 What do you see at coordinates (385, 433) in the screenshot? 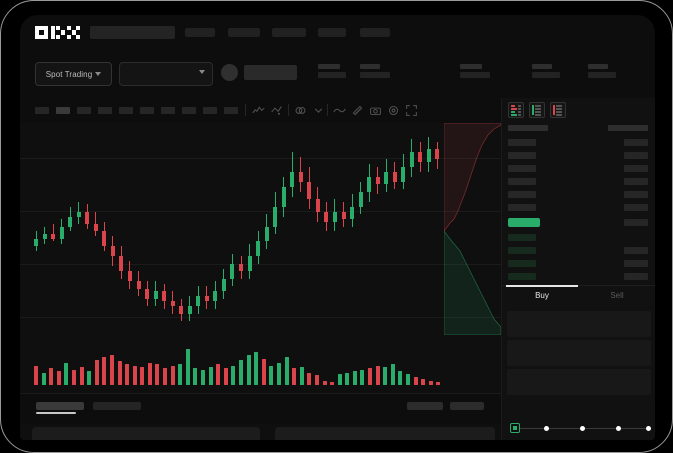
I see `bottom-panel-right` at bounding box center [385, 433].